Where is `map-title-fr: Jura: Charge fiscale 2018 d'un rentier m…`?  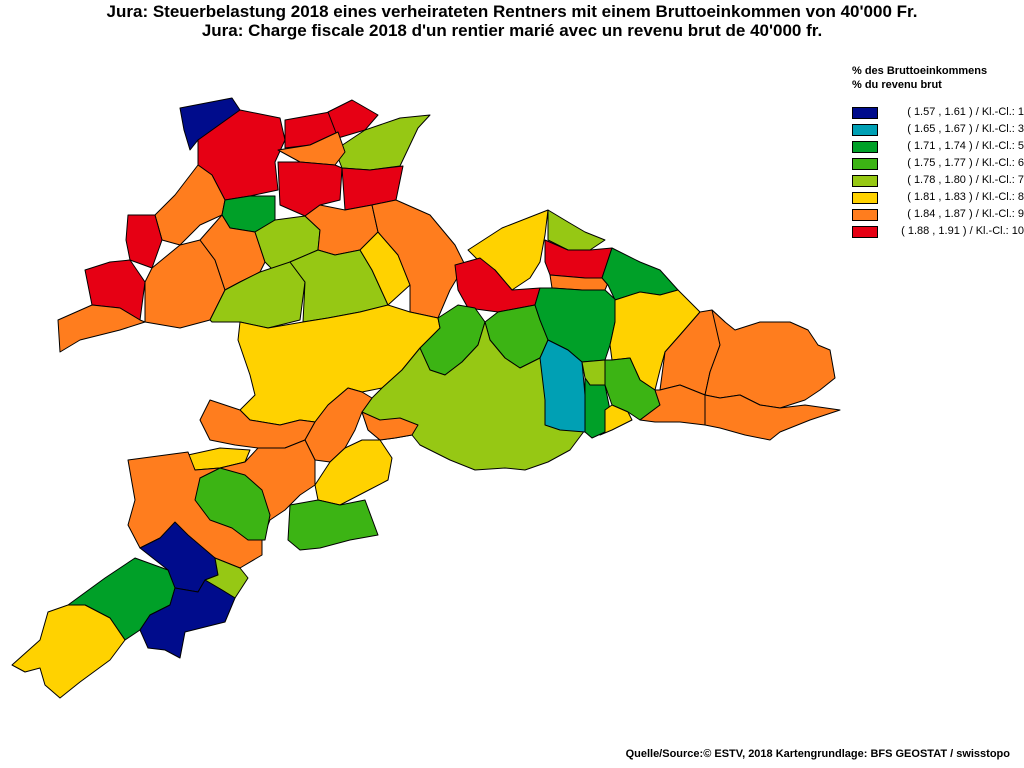 map-title-fr: Jura: Charge fiscale 2018 d'un rentier m… is located at coordinates (512, 30).